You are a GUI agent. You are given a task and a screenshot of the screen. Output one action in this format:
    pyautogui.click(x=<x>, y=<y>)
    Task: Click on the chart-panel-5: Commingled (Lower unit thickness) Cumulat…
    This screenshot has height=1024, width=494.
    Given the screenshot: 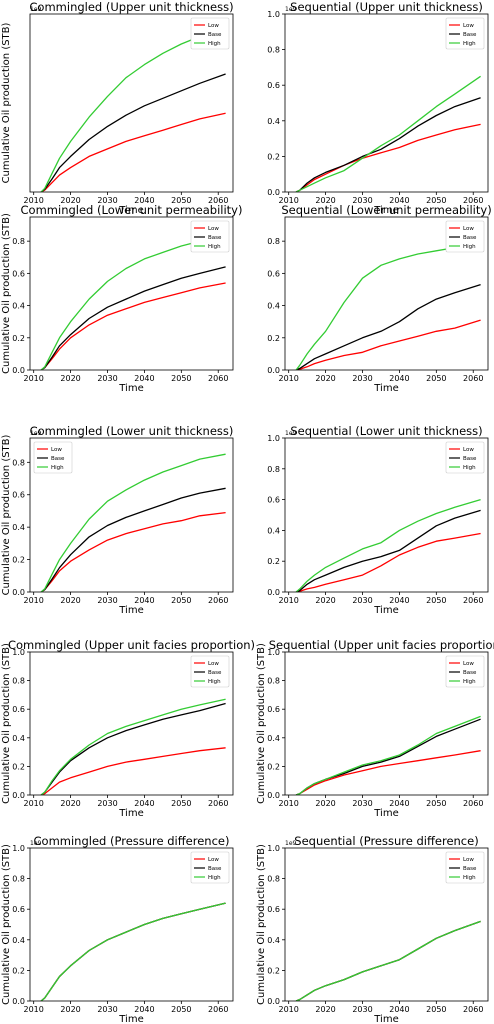 What is the action you would take?
    pyautogui.click(x=117, y=520)
    